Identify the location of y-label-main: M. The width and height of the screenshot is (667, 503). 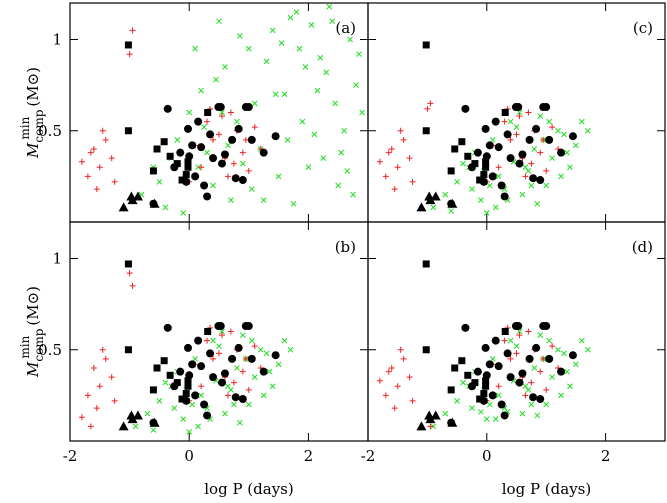
(33, 150).